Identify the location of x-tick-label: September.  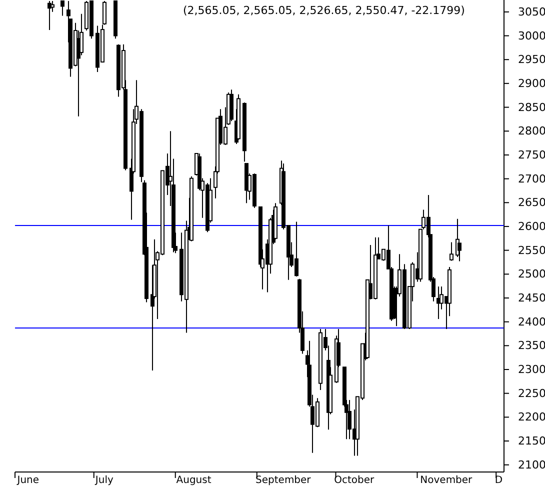
(284, 480).